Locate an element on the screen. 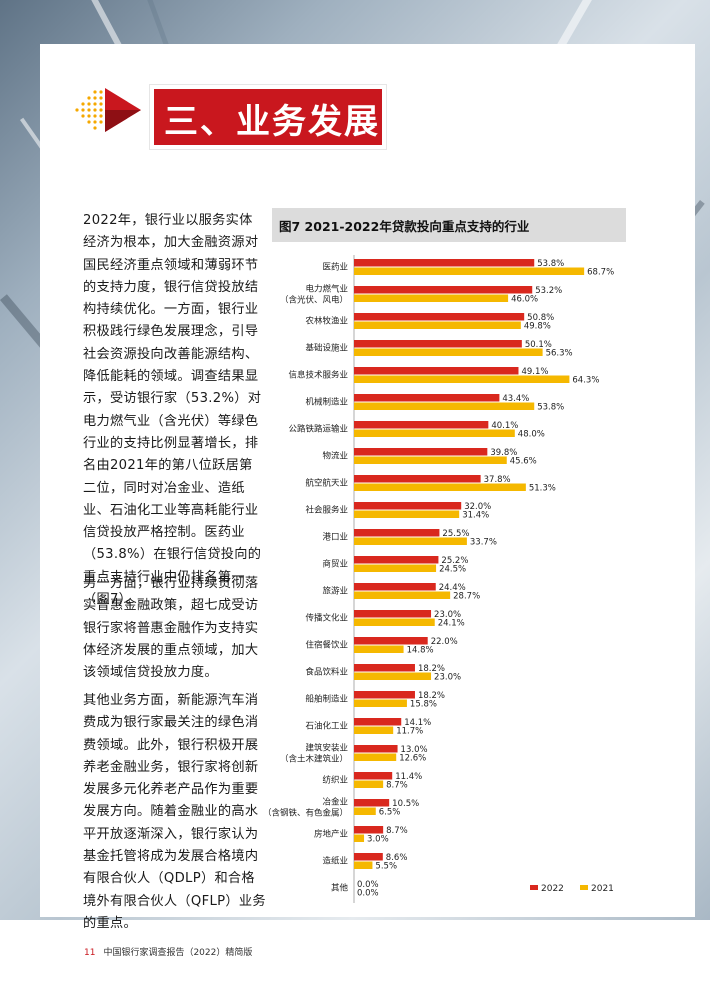 This screenshot has width=710, height=1004. data-label-2021: 5.5% is located at coordinates (386, 867).